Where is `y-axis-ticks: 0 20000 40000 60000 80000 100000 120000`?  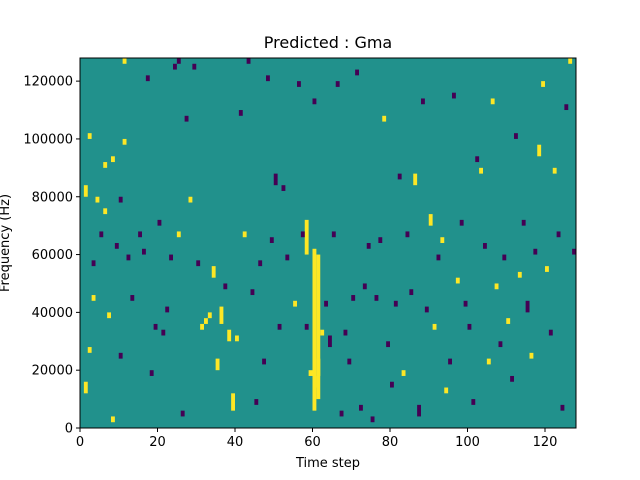
y-axis-ticks: 0 20000 40000 60000 80000 100000 120000 is located at coordinates (51, 256).